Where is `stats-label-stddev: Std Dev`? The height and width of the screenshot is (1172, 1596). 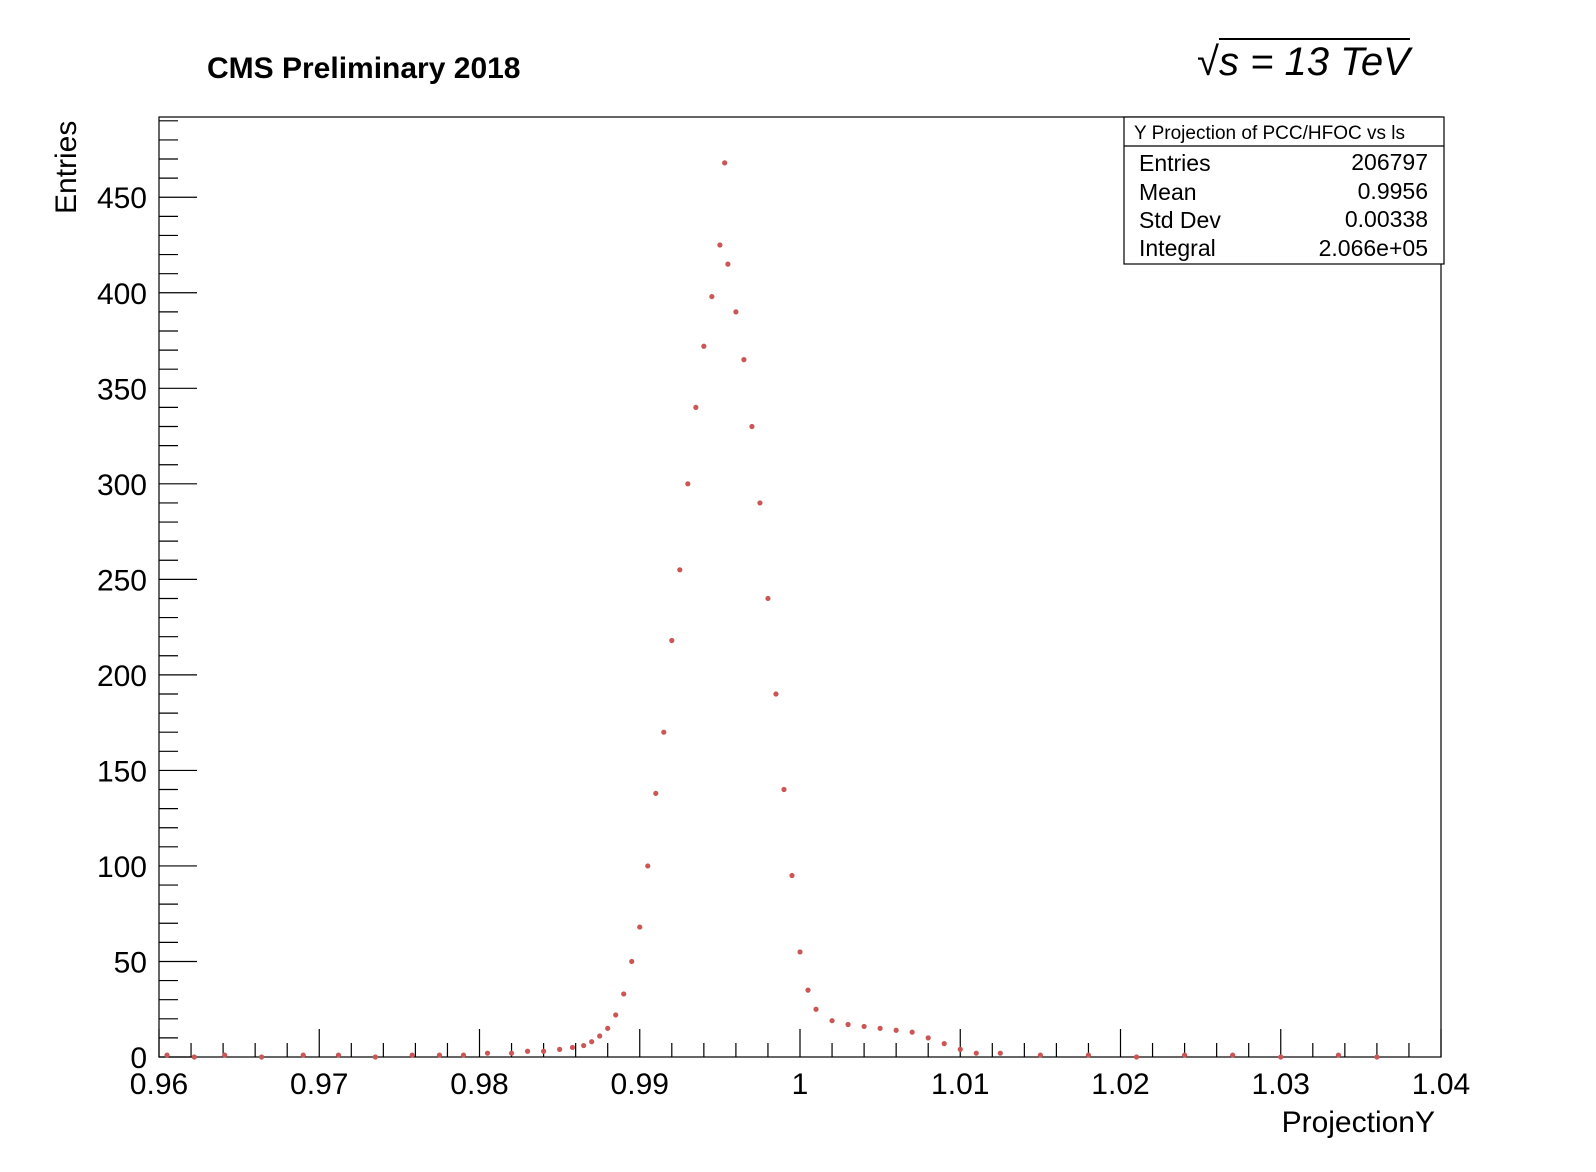
stats-label-stddev: Std Dev is located at coordinates (1180, 220).